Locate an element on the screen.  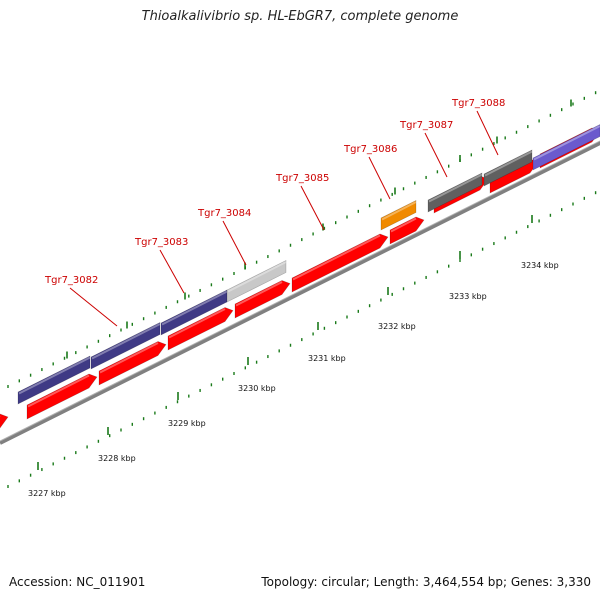
gene-block-next is located at coordinates (566, 147).